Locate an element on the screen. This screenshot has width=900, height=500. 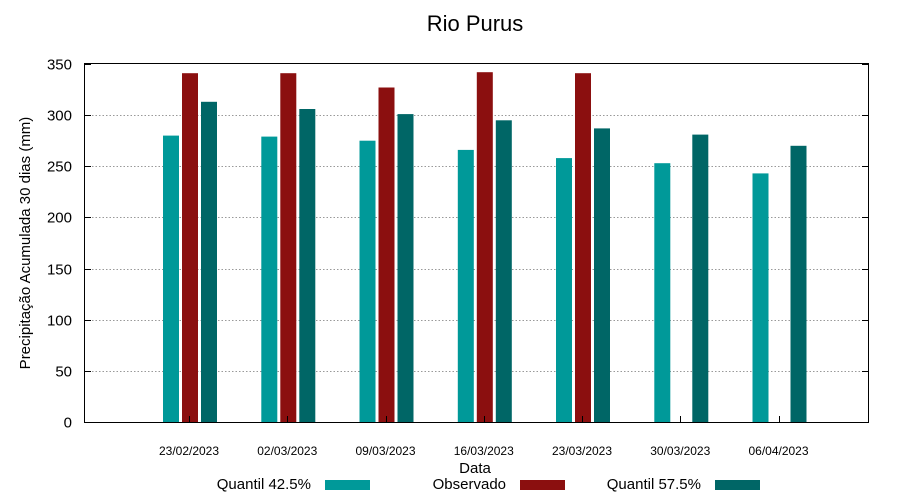
legend: Quantil 42.5% Observado Quantil 57.5% is located at coordinates (488, 484).